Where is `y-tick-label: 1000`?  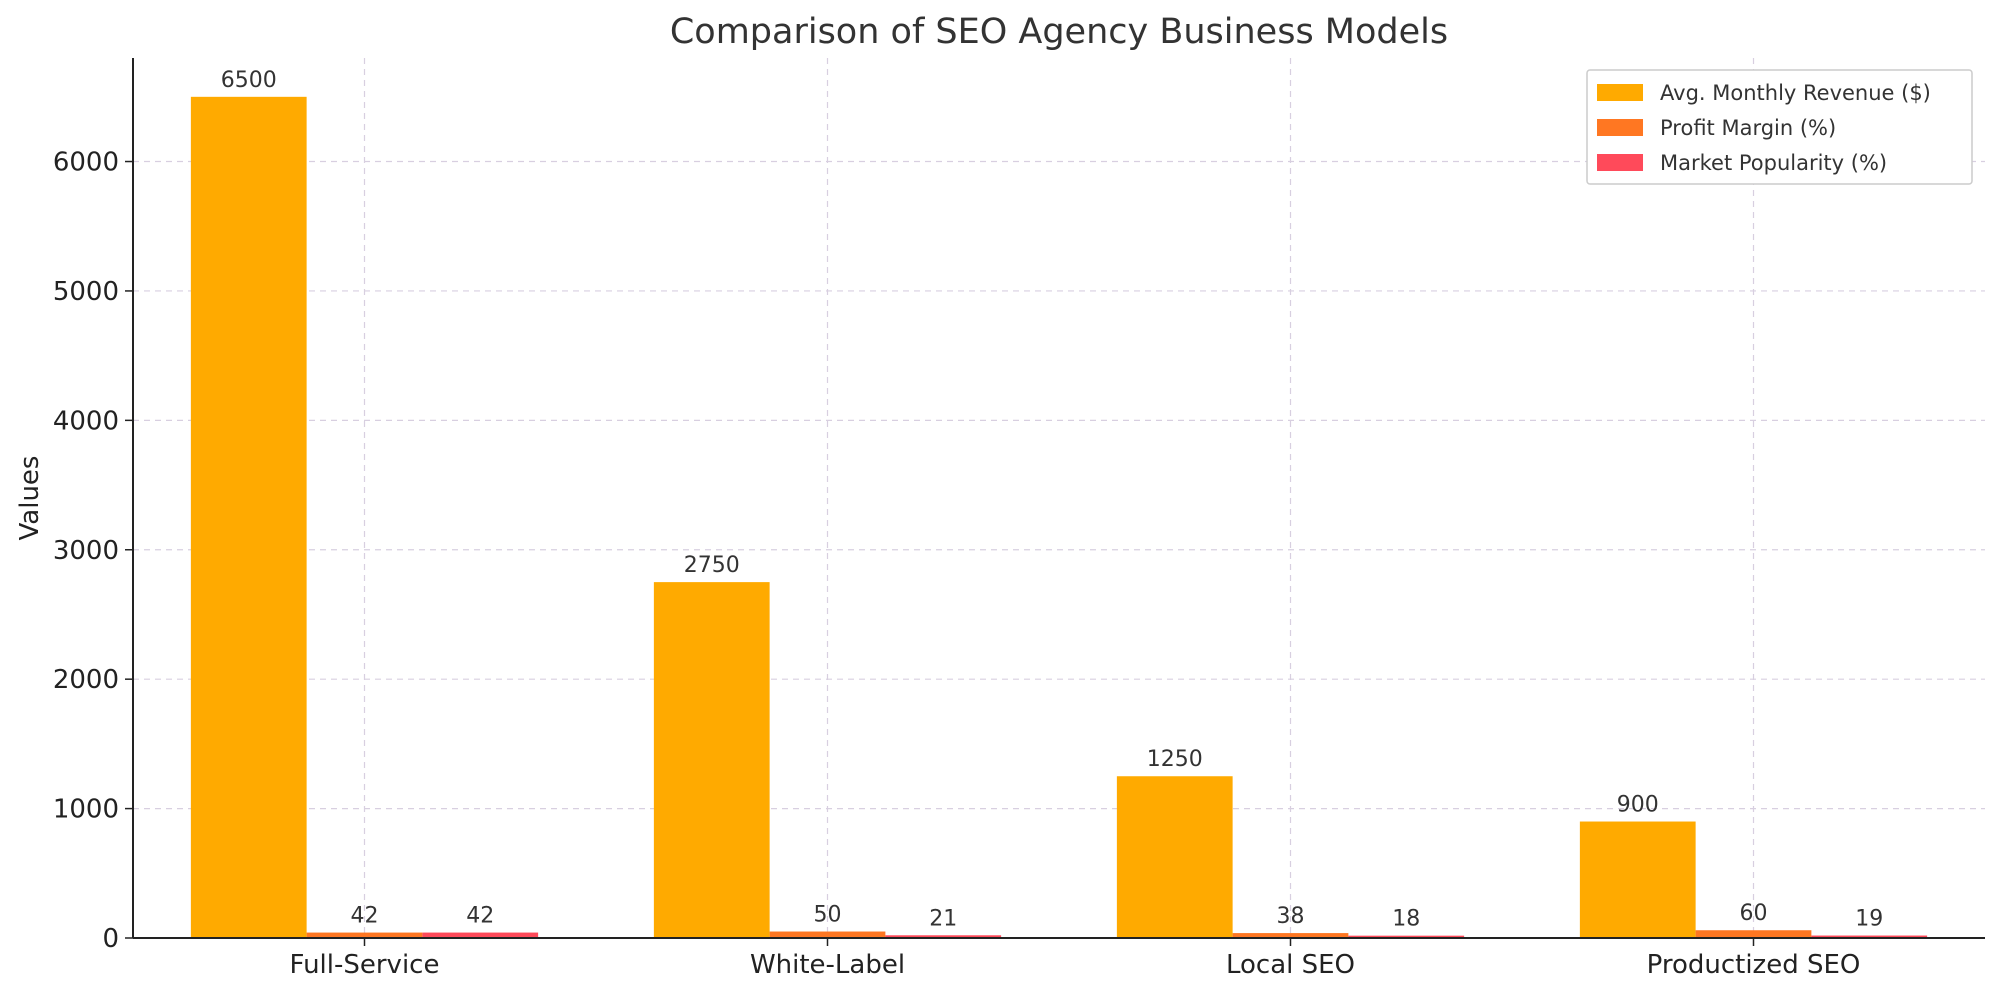
y-tick-label: 1000 is located at coordinates (86, 810).